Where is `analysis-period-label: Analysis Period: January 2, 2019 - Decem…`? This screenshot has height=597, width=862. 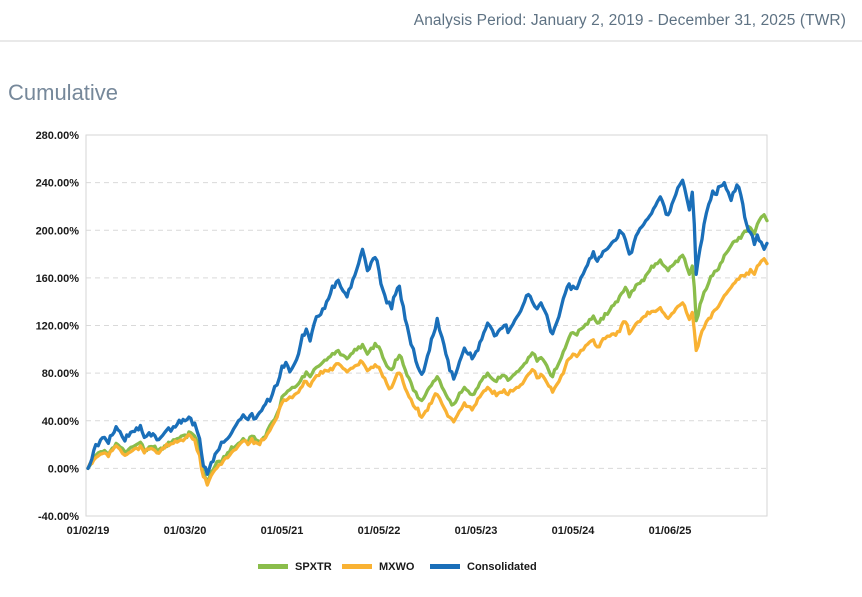
analysis-period-label: Analysis Period: January 2, 2019 - Decem… is located at coordinates (629, 20).